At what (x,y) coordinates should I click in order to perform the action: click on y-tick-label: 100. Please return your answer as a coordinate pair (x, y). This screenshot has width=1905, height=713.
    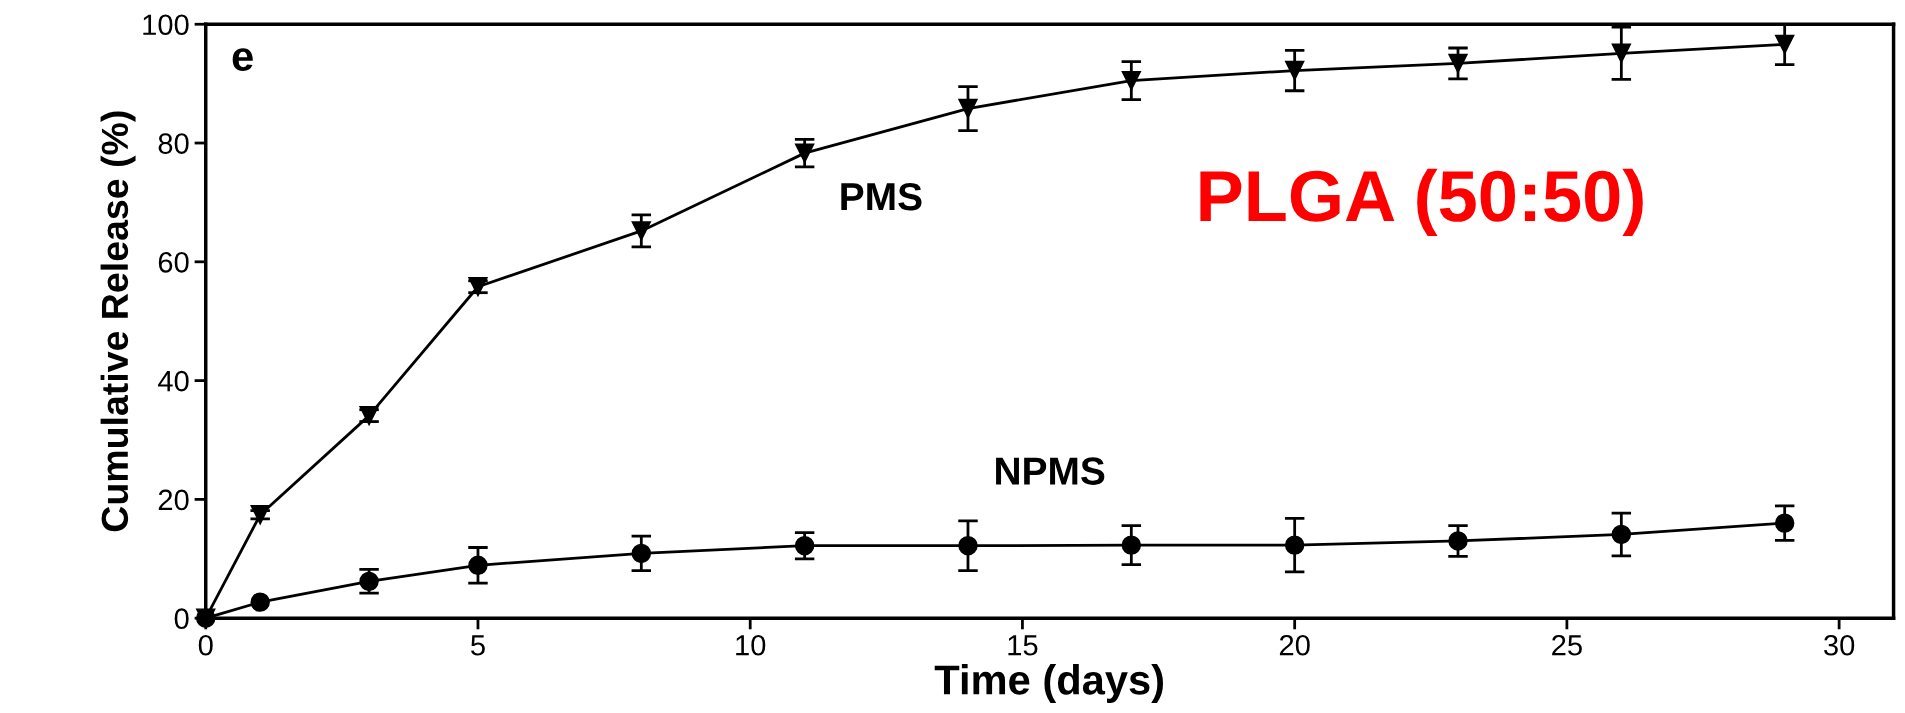
    Looking at the image, I should click on (166, 25).